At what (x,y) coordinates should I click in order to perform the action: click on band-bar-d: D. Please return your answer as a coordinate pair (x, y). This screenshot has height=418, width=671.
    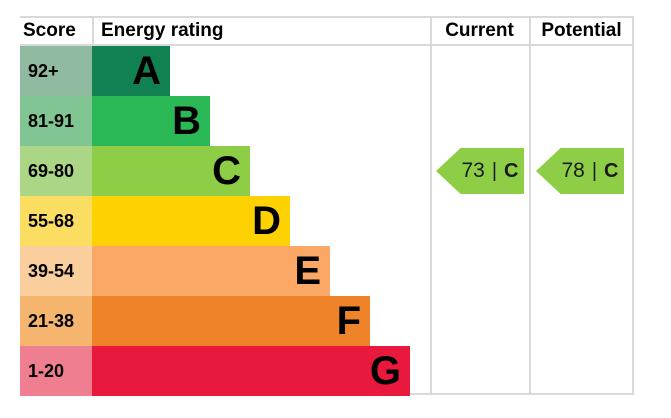
    Looking at the image, I should click on (191, 221).